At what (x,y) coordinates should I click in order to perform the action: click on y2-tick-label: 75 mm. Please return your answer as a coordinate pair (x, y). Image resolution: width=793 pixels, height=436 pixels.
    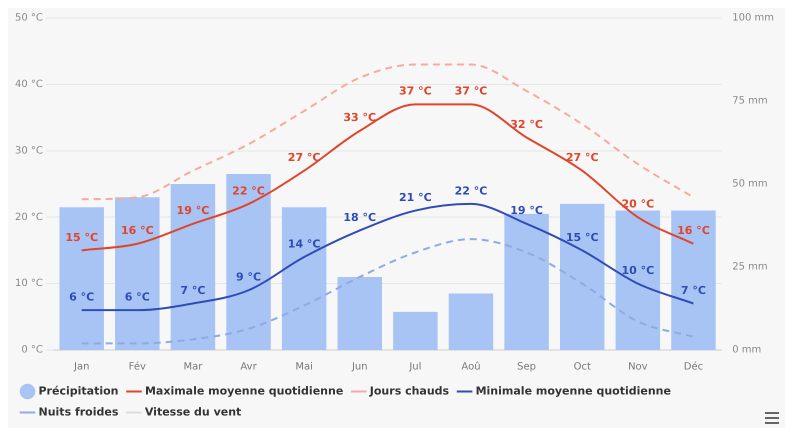
    Looking at the image, I should click on (750, 101).